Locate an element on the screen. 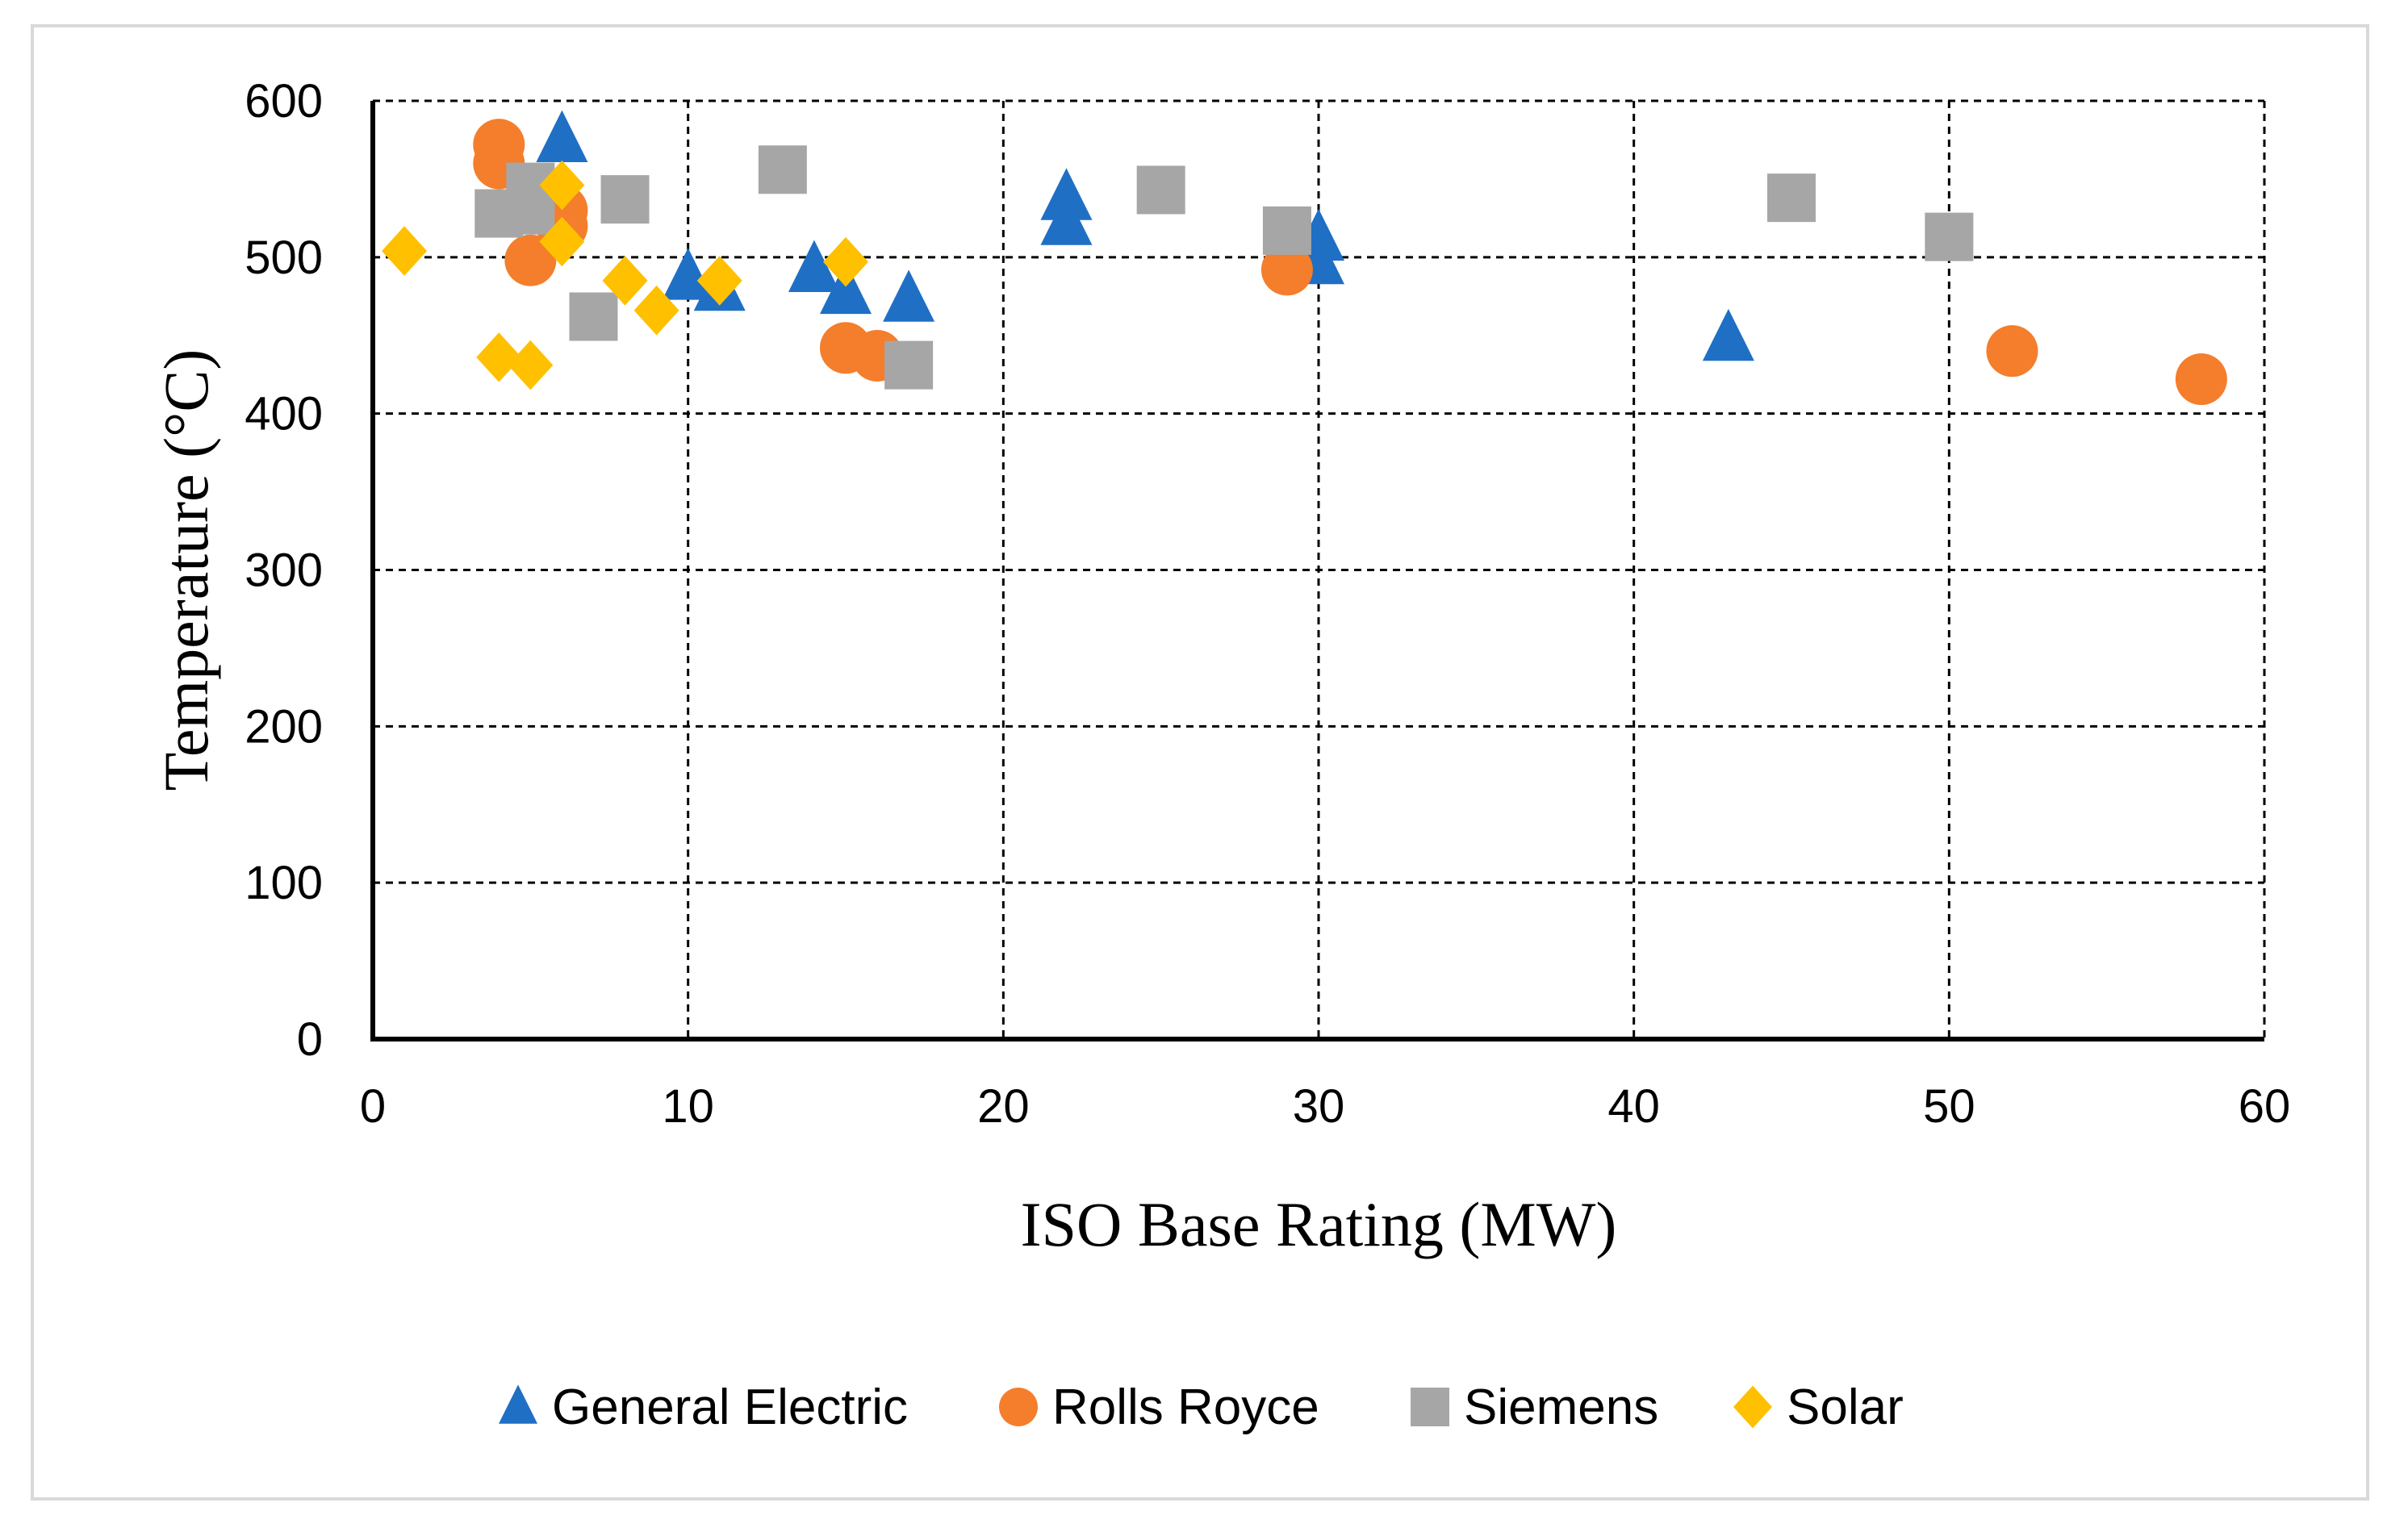 This screenshot has width=2408, height=1532. y-tick-label: 100 is located at coordinates (284, 883).